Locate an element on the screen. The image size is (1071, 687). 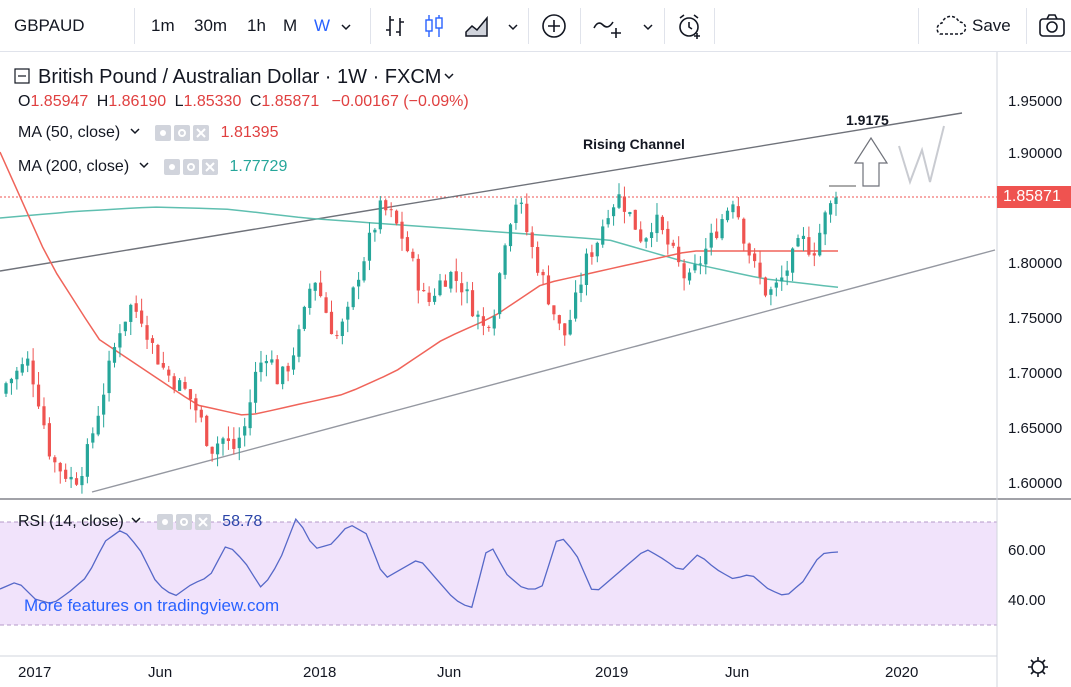
ma200-legend: MA (200, close) 1.77729 is located at coordinates (152, 167).